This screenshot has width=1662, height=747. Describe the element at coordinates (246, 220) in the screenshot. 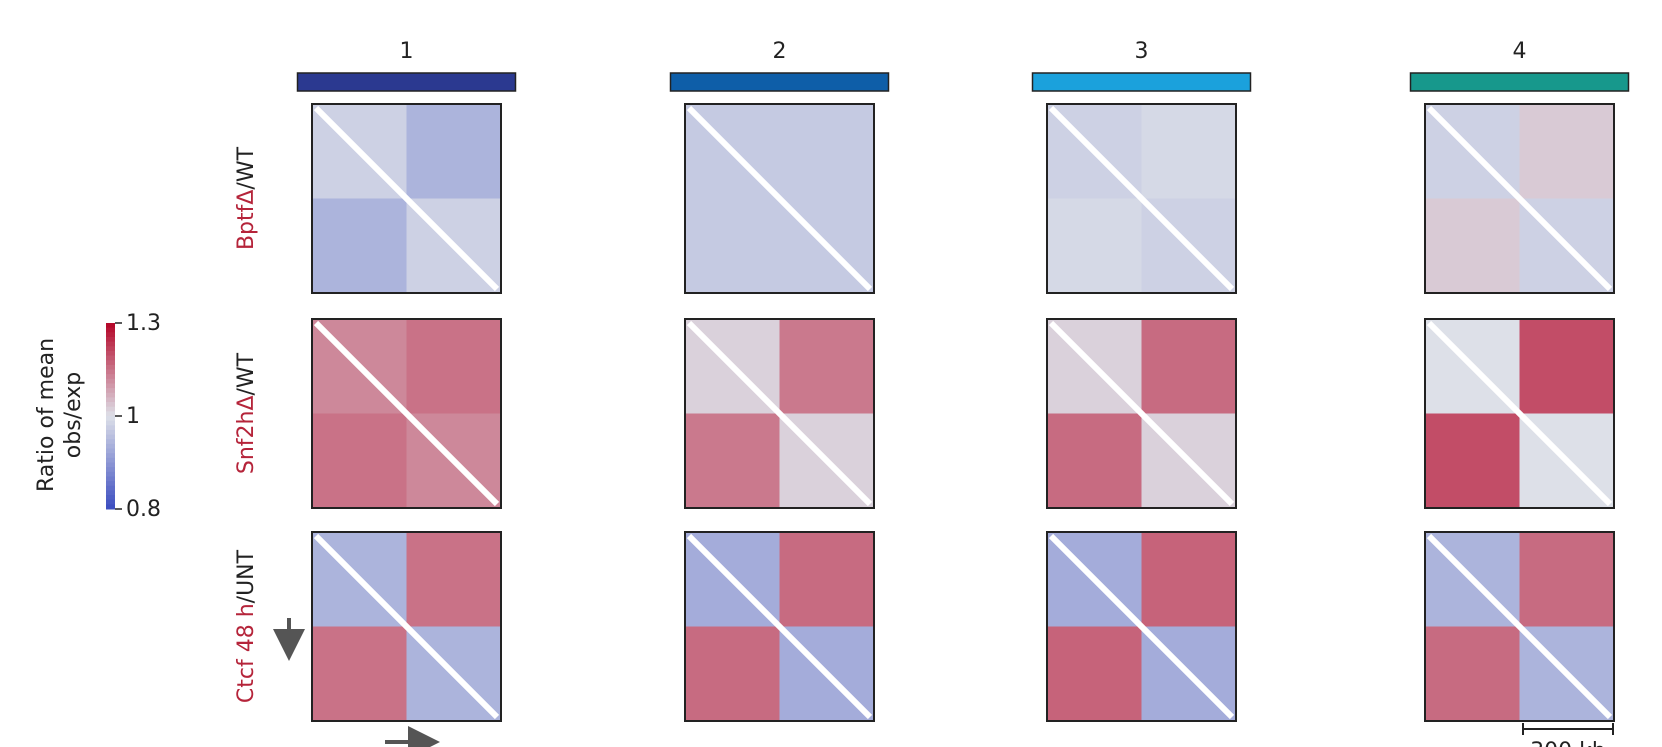

I see `row-label-name: BptfΔ` at that location.